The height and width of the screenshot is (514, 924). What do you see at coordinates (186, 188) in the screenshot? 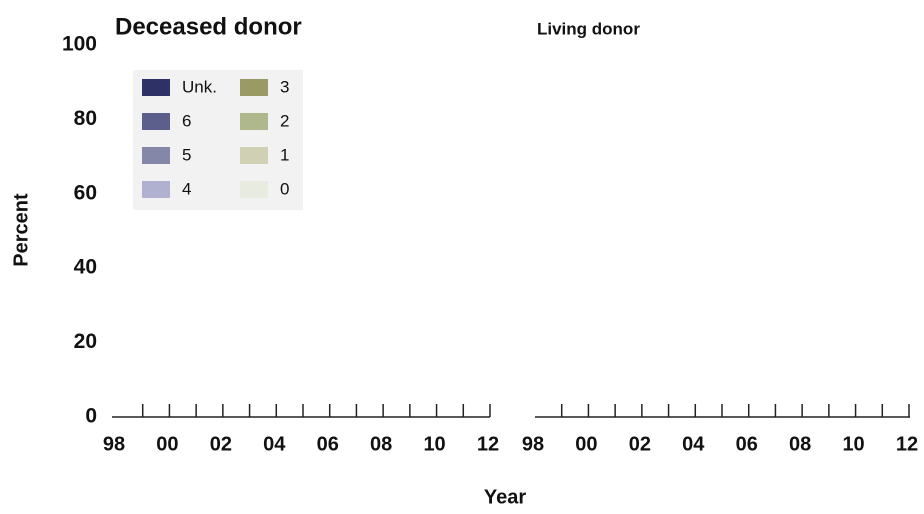
I see `legend-label: 4` at bounding box center [186, 188].